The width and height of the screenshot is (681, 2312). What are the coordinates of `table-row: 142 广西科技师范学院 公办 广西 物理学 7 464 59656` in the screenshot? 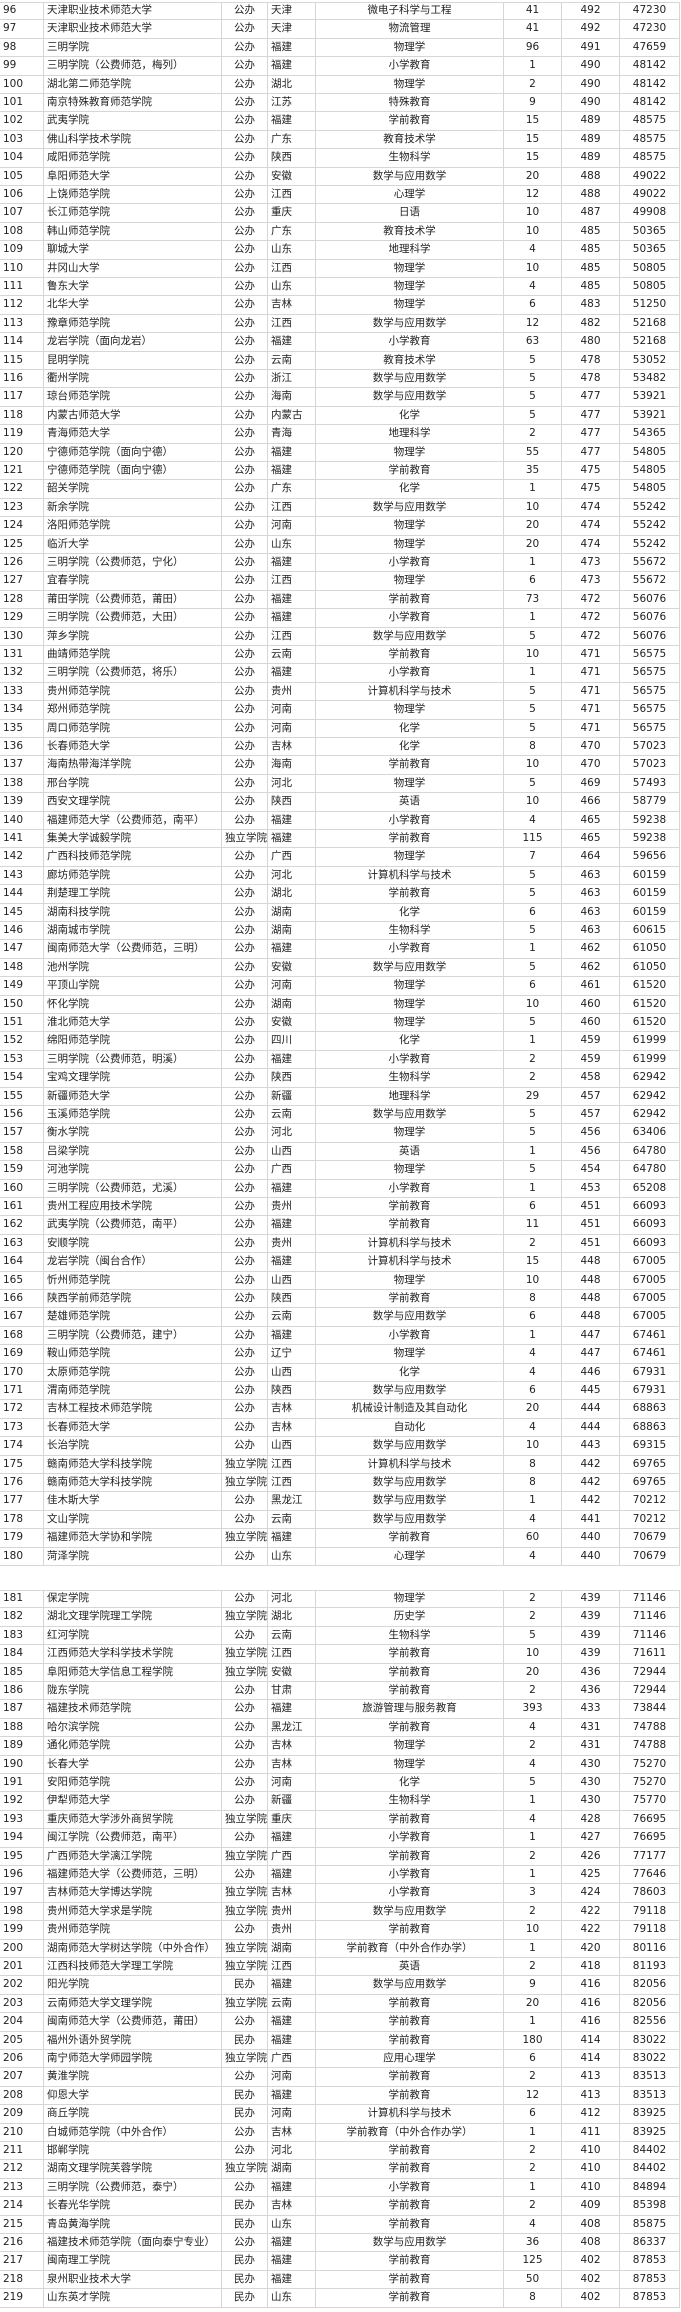 It's located at (340, 857).